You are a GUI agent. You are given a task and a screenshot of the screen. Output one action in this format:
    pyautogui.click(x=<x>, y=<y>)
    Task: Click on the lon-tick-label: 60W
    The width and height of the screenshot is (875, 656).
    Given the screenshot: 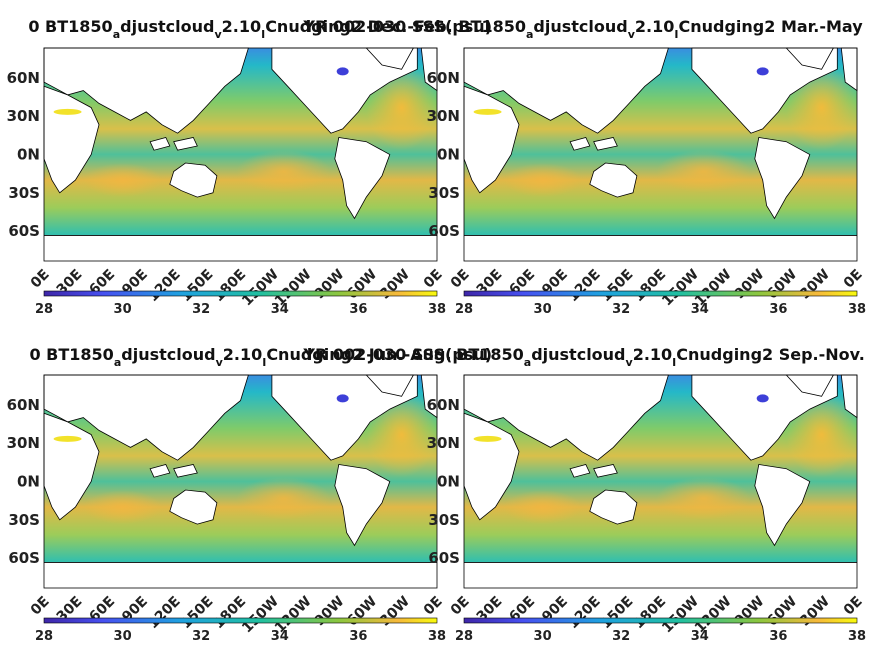 What is the action you would take?
    pyautogui.click(x=362, y=284)
    